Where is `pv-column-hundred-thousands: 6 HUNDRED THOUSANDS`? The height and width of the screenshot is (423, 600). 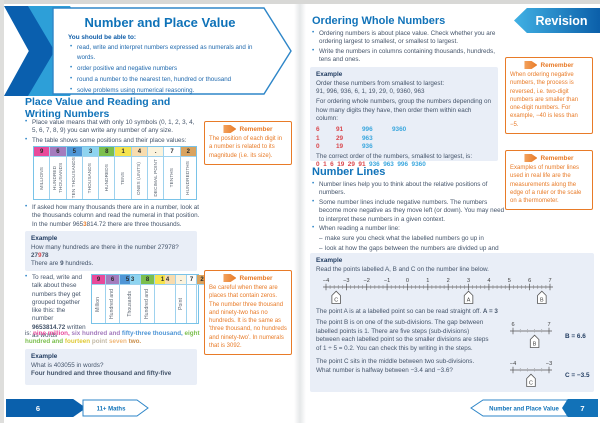 pv-column-hundred-thousands: 6 HUNDRED THOUSANDS is located at coordinates (57, 173).